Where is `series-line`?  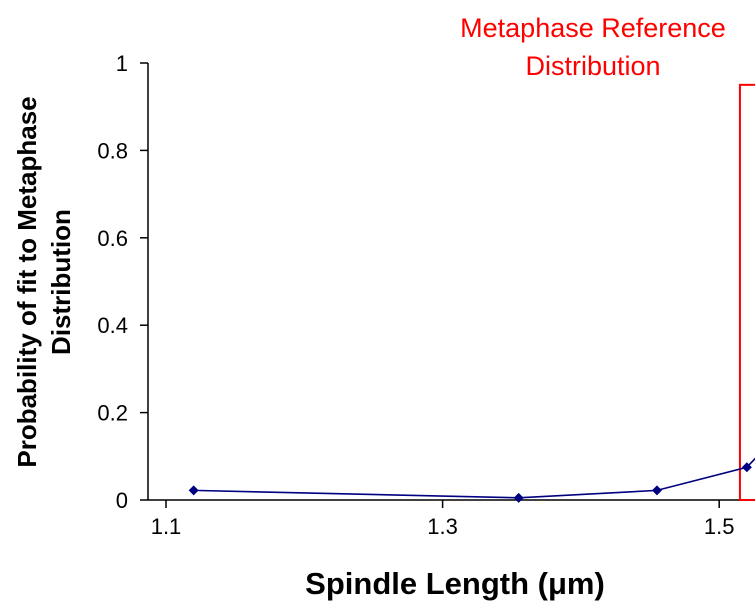
series-line is located at coordinates (474, 478).